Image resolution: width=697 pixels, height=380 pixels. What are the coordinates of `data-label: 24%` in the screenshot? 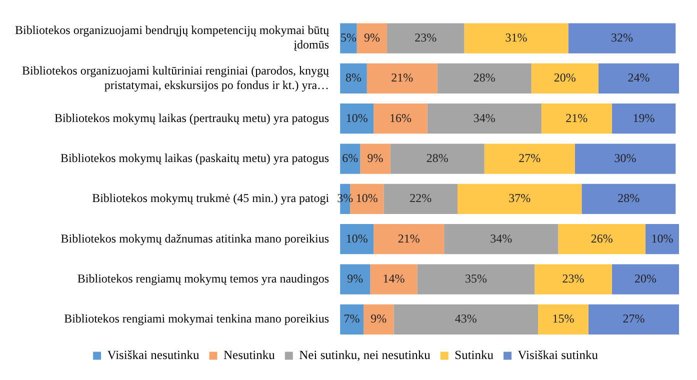 It's located at (639, 77).